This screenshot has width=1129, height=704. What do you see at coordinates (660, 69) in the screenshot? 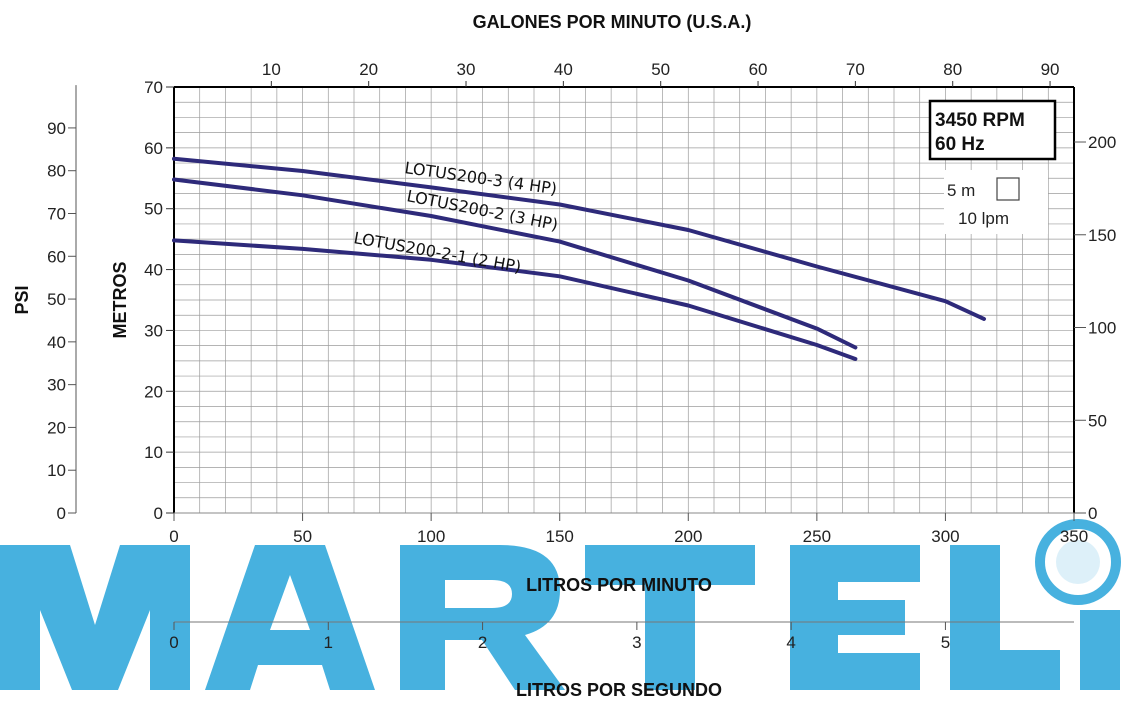
I see `gpm-tick-label: 50` at bounding box center [660, 69].